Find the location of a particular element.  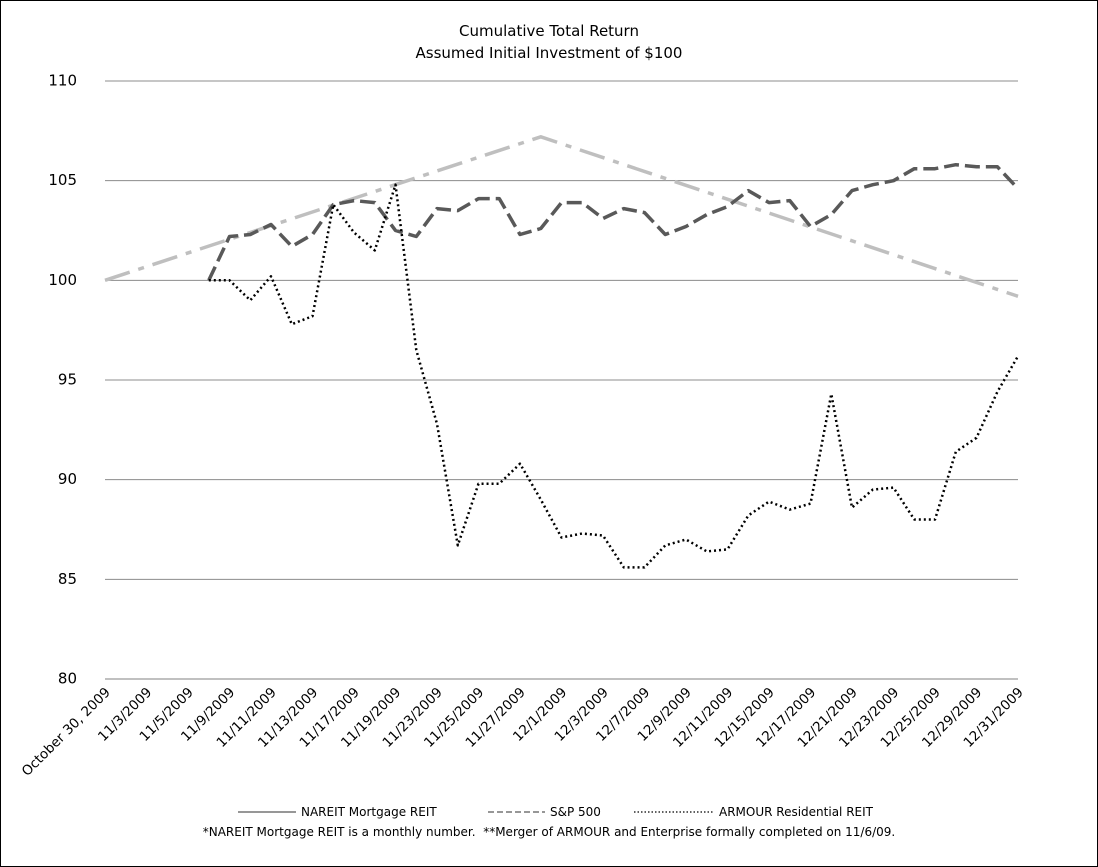

y-tick-label: 80 is located at coordinates (67, 679).